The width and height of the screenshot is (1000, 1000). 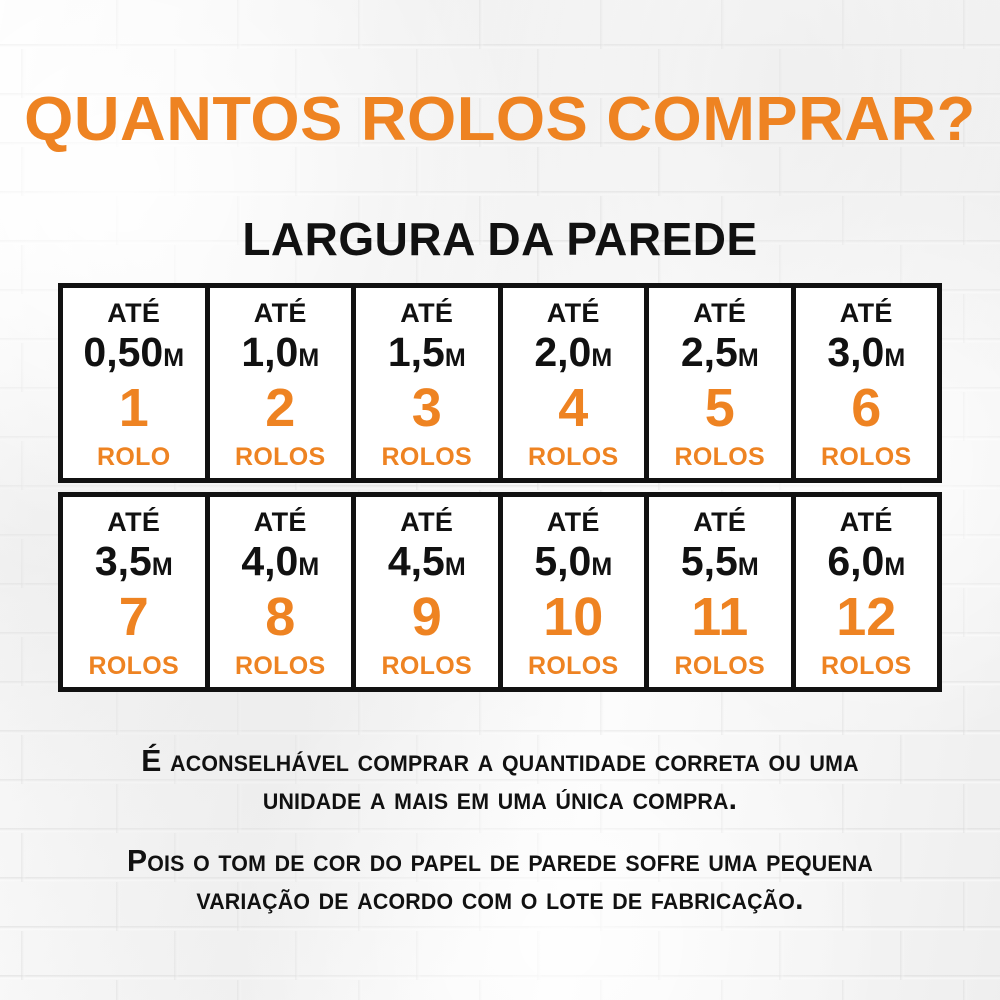 I want to click on cell-wall-width: 3,0M, so click(x=866, y=352).